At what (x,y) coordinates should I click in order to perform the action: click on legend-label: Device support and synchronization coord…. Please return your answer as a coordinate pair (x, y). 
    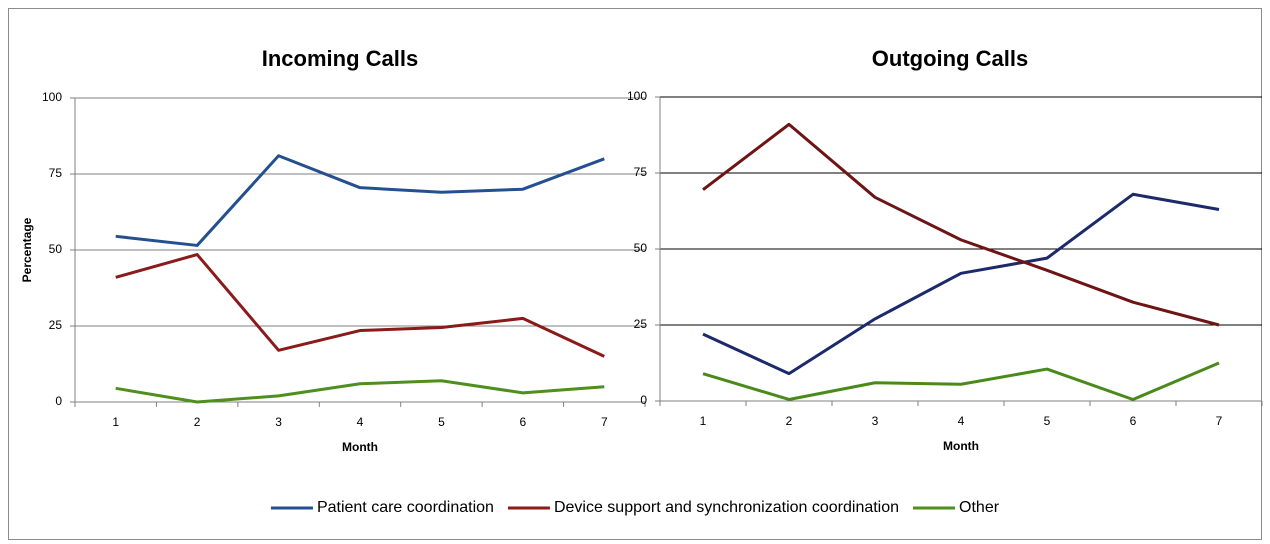
    Looking at the image, I should click on (726, 507).